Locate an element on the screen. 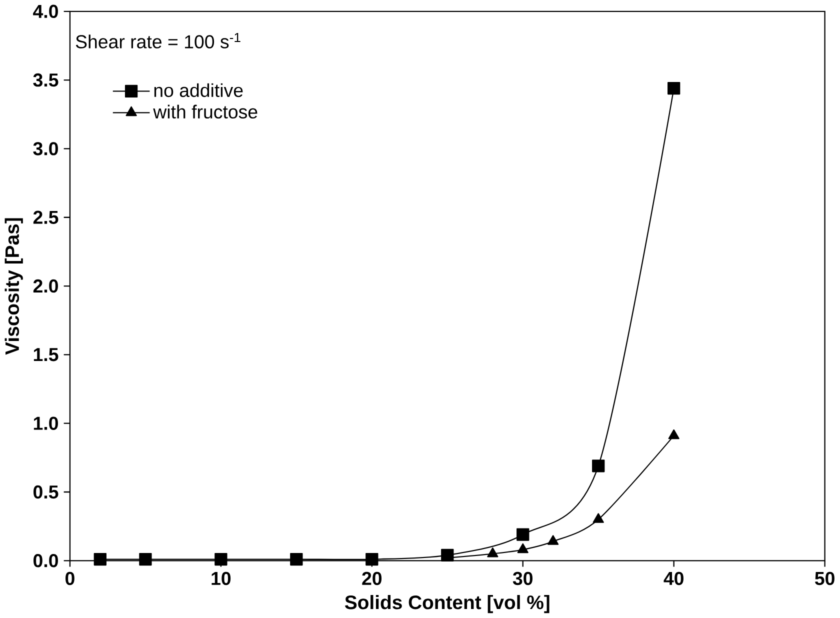 This screenshot has height=618, width=840. x-tick-label: 0 is located at coordinates (70, 579).